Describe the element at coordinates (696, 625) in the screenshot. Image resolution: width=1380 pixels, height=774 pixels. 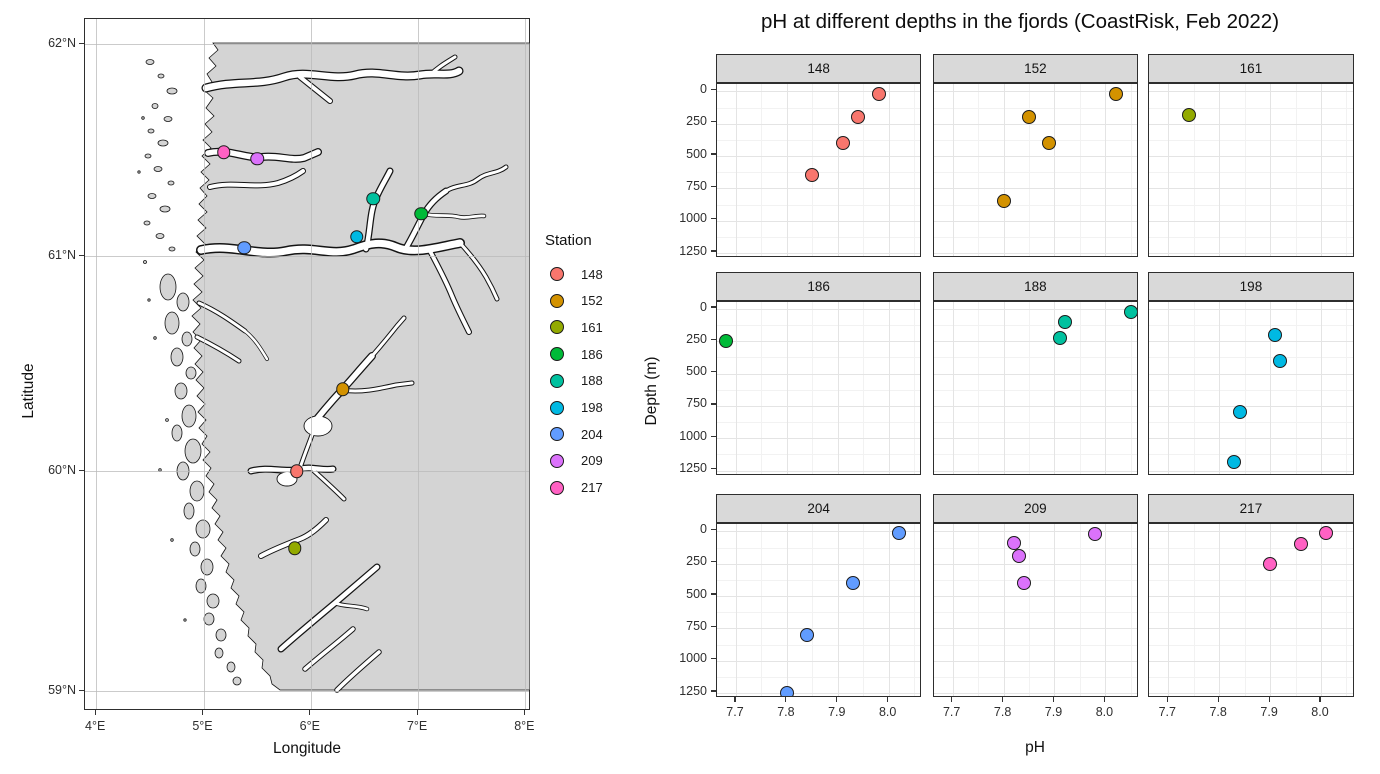
I see `depth-tick-label: 750` at that location.